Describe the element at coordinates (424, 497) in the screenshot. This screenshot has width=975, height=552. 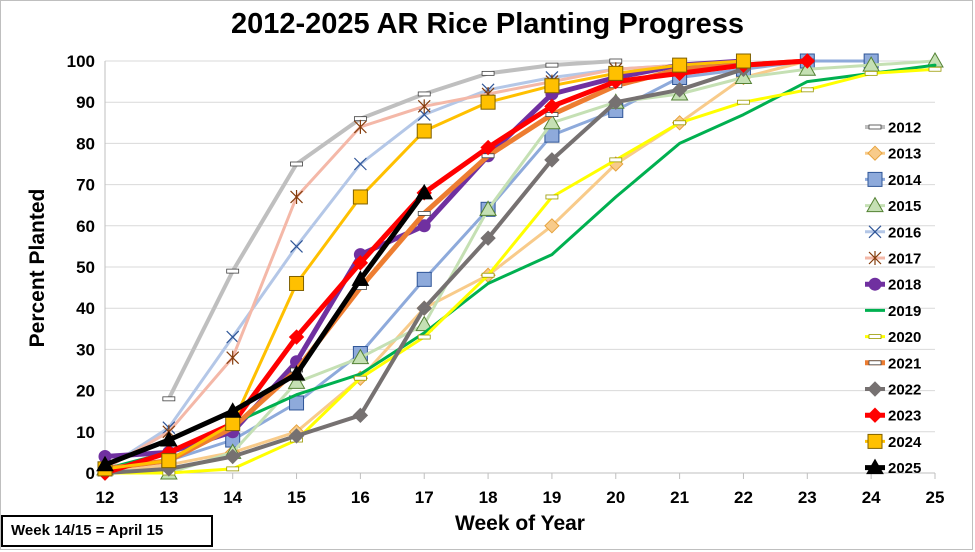
I see `x-tick-label: 17` at that location.